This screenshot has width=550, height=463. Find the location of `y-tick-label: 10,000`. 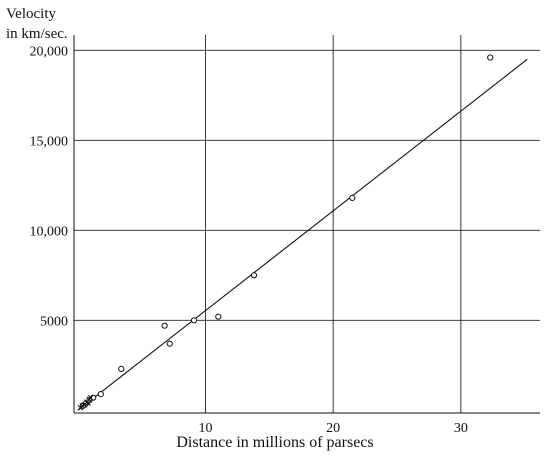

y-tick-label: 10,000 is located at coordinates (49, 231).